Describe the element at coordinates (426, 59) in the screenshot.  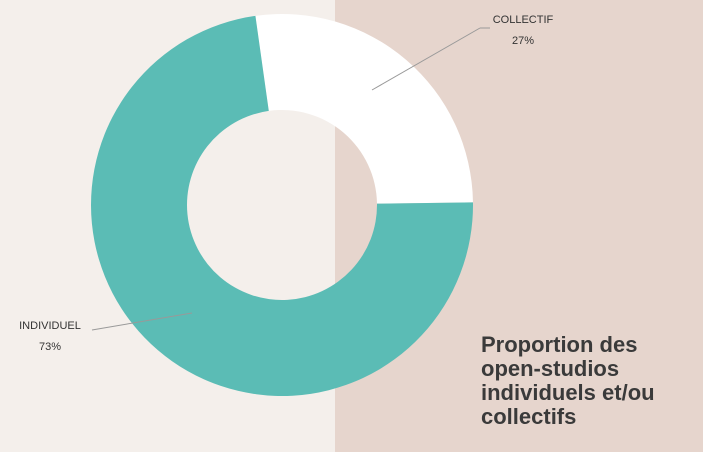
I see `collectif-leader-line` at that location.